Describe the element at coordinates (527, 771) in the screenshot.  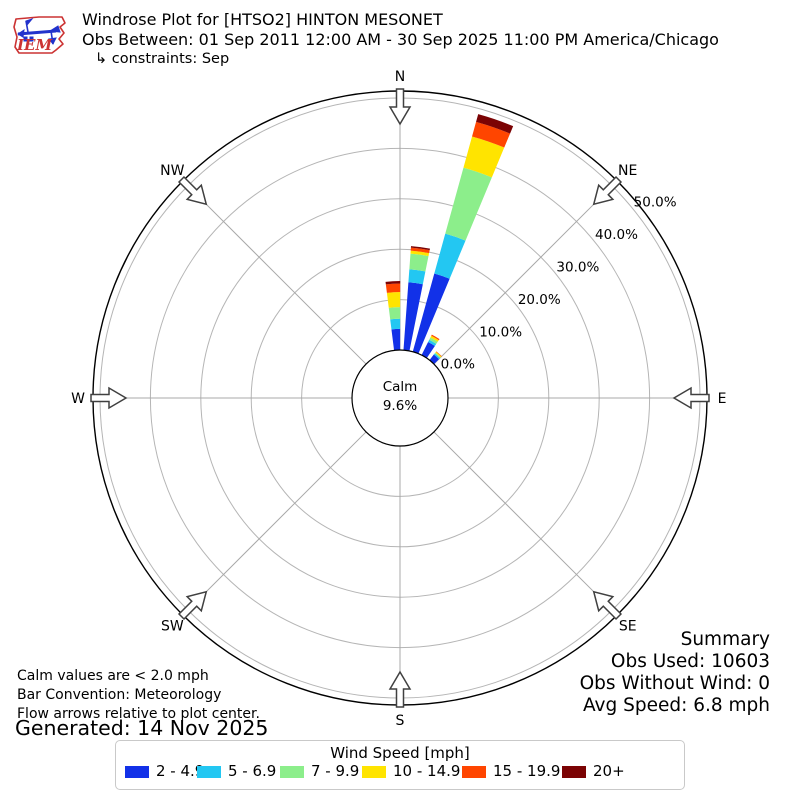
I see `legend-label-5: 15 - 19.9` at that location.